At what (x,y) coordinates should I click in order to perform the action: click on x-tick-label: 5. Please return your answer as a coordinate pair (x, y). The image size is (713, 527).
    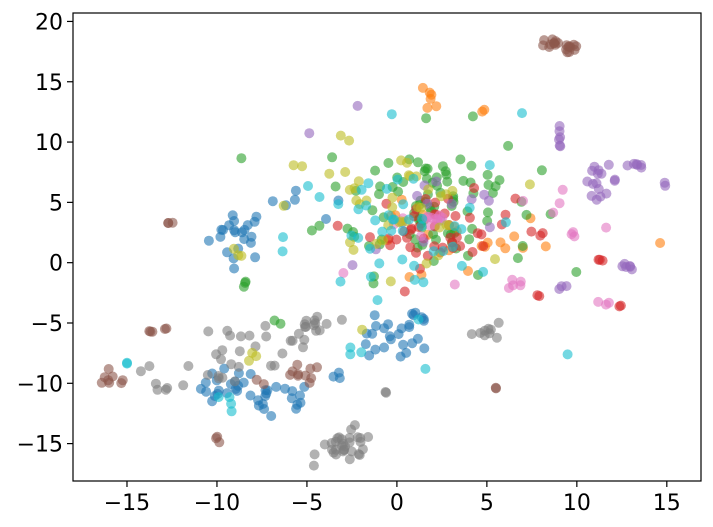
    Looking at the image, I should click on (487, 503).